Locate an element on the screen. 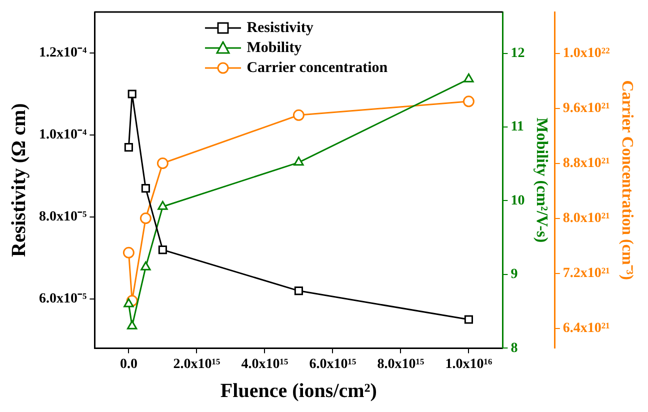  legend-label: Resistivity is located at coordinates (280, 28).